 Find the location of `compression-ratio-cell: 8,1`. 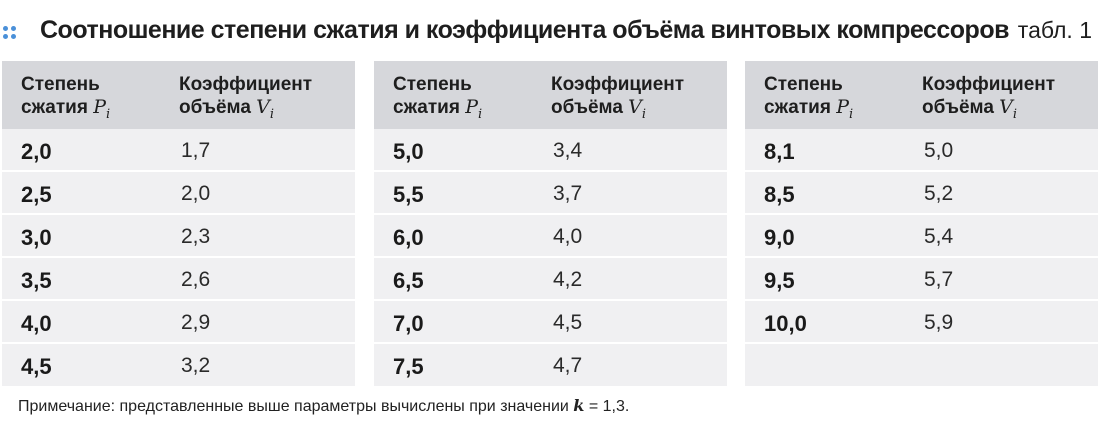

compression-ratio-cell: 8,1 is located at coordinates (779, 151).